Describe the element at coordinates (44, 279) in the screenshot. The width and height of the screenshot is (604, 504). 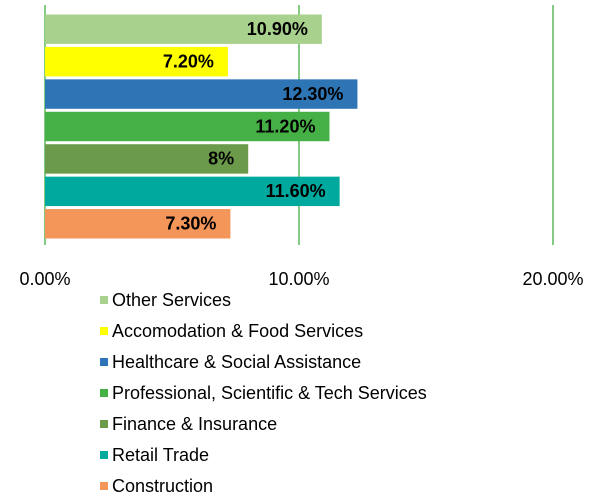
I see `x-tick-label: 0.00%` at that location.